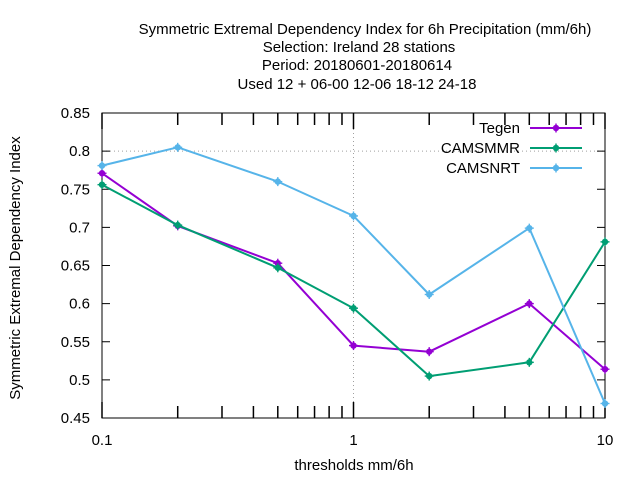 This screenshot has height=480, width=640. I want to click on title-line-3: Period: 20180601-20180614, so click(357, 65).